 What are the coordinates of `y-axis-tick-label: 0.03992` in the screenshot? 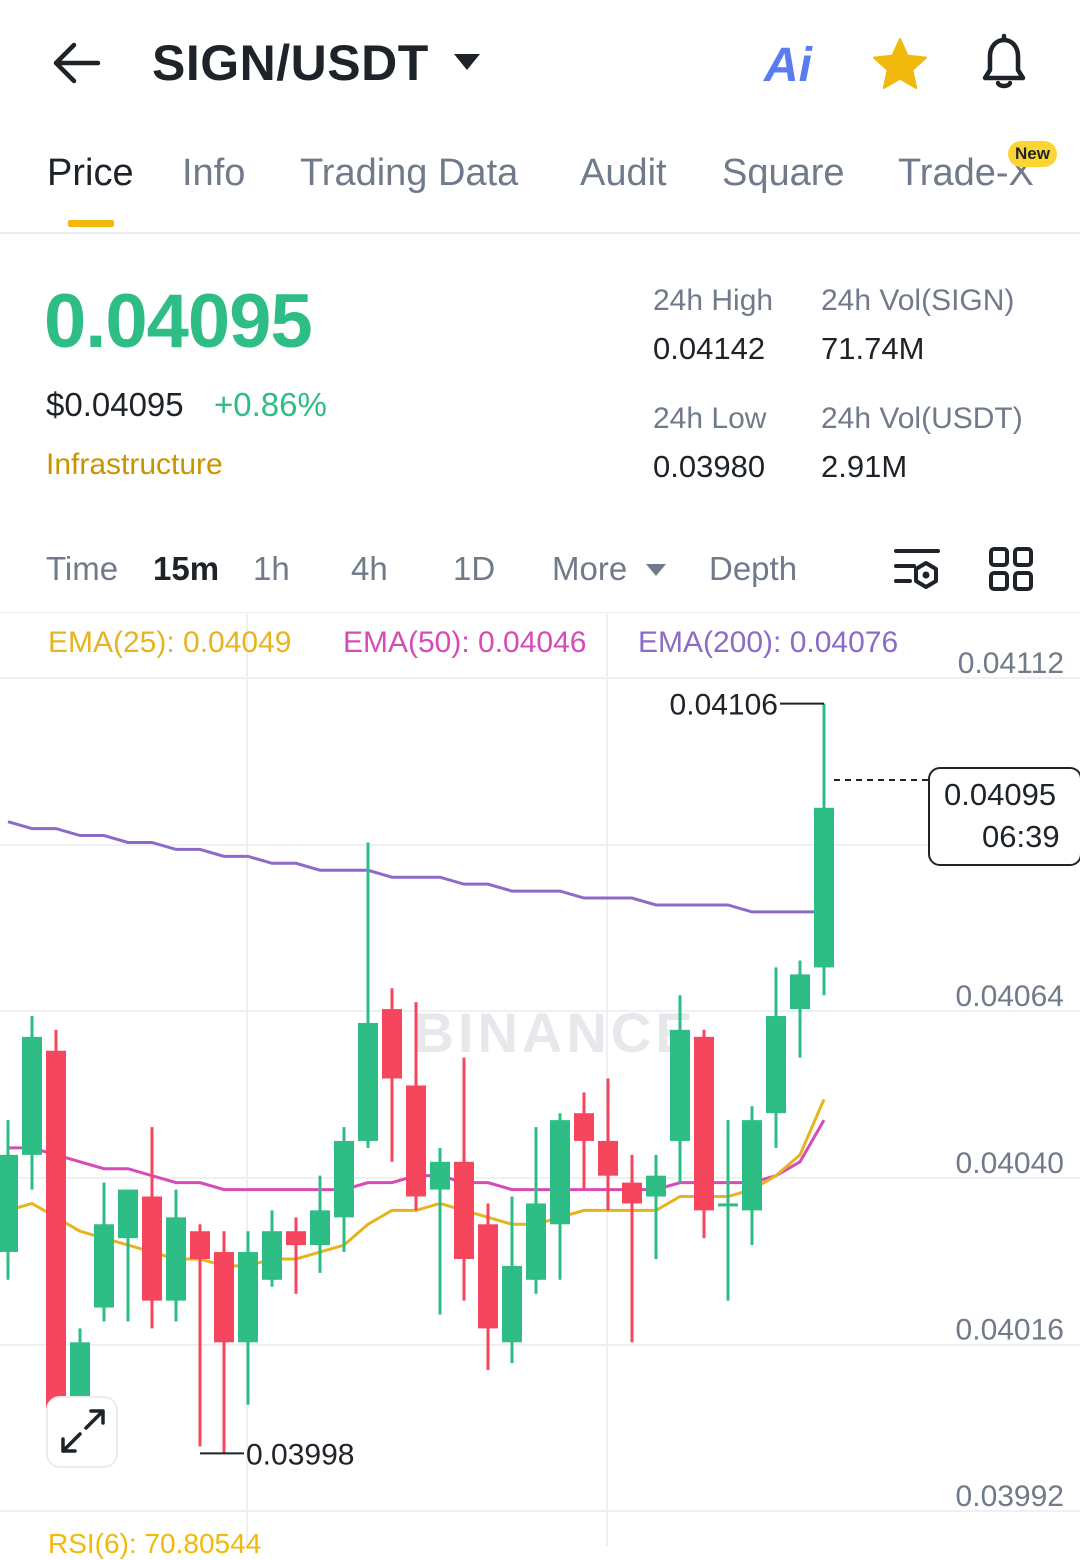 It's located at (1010, 1496).